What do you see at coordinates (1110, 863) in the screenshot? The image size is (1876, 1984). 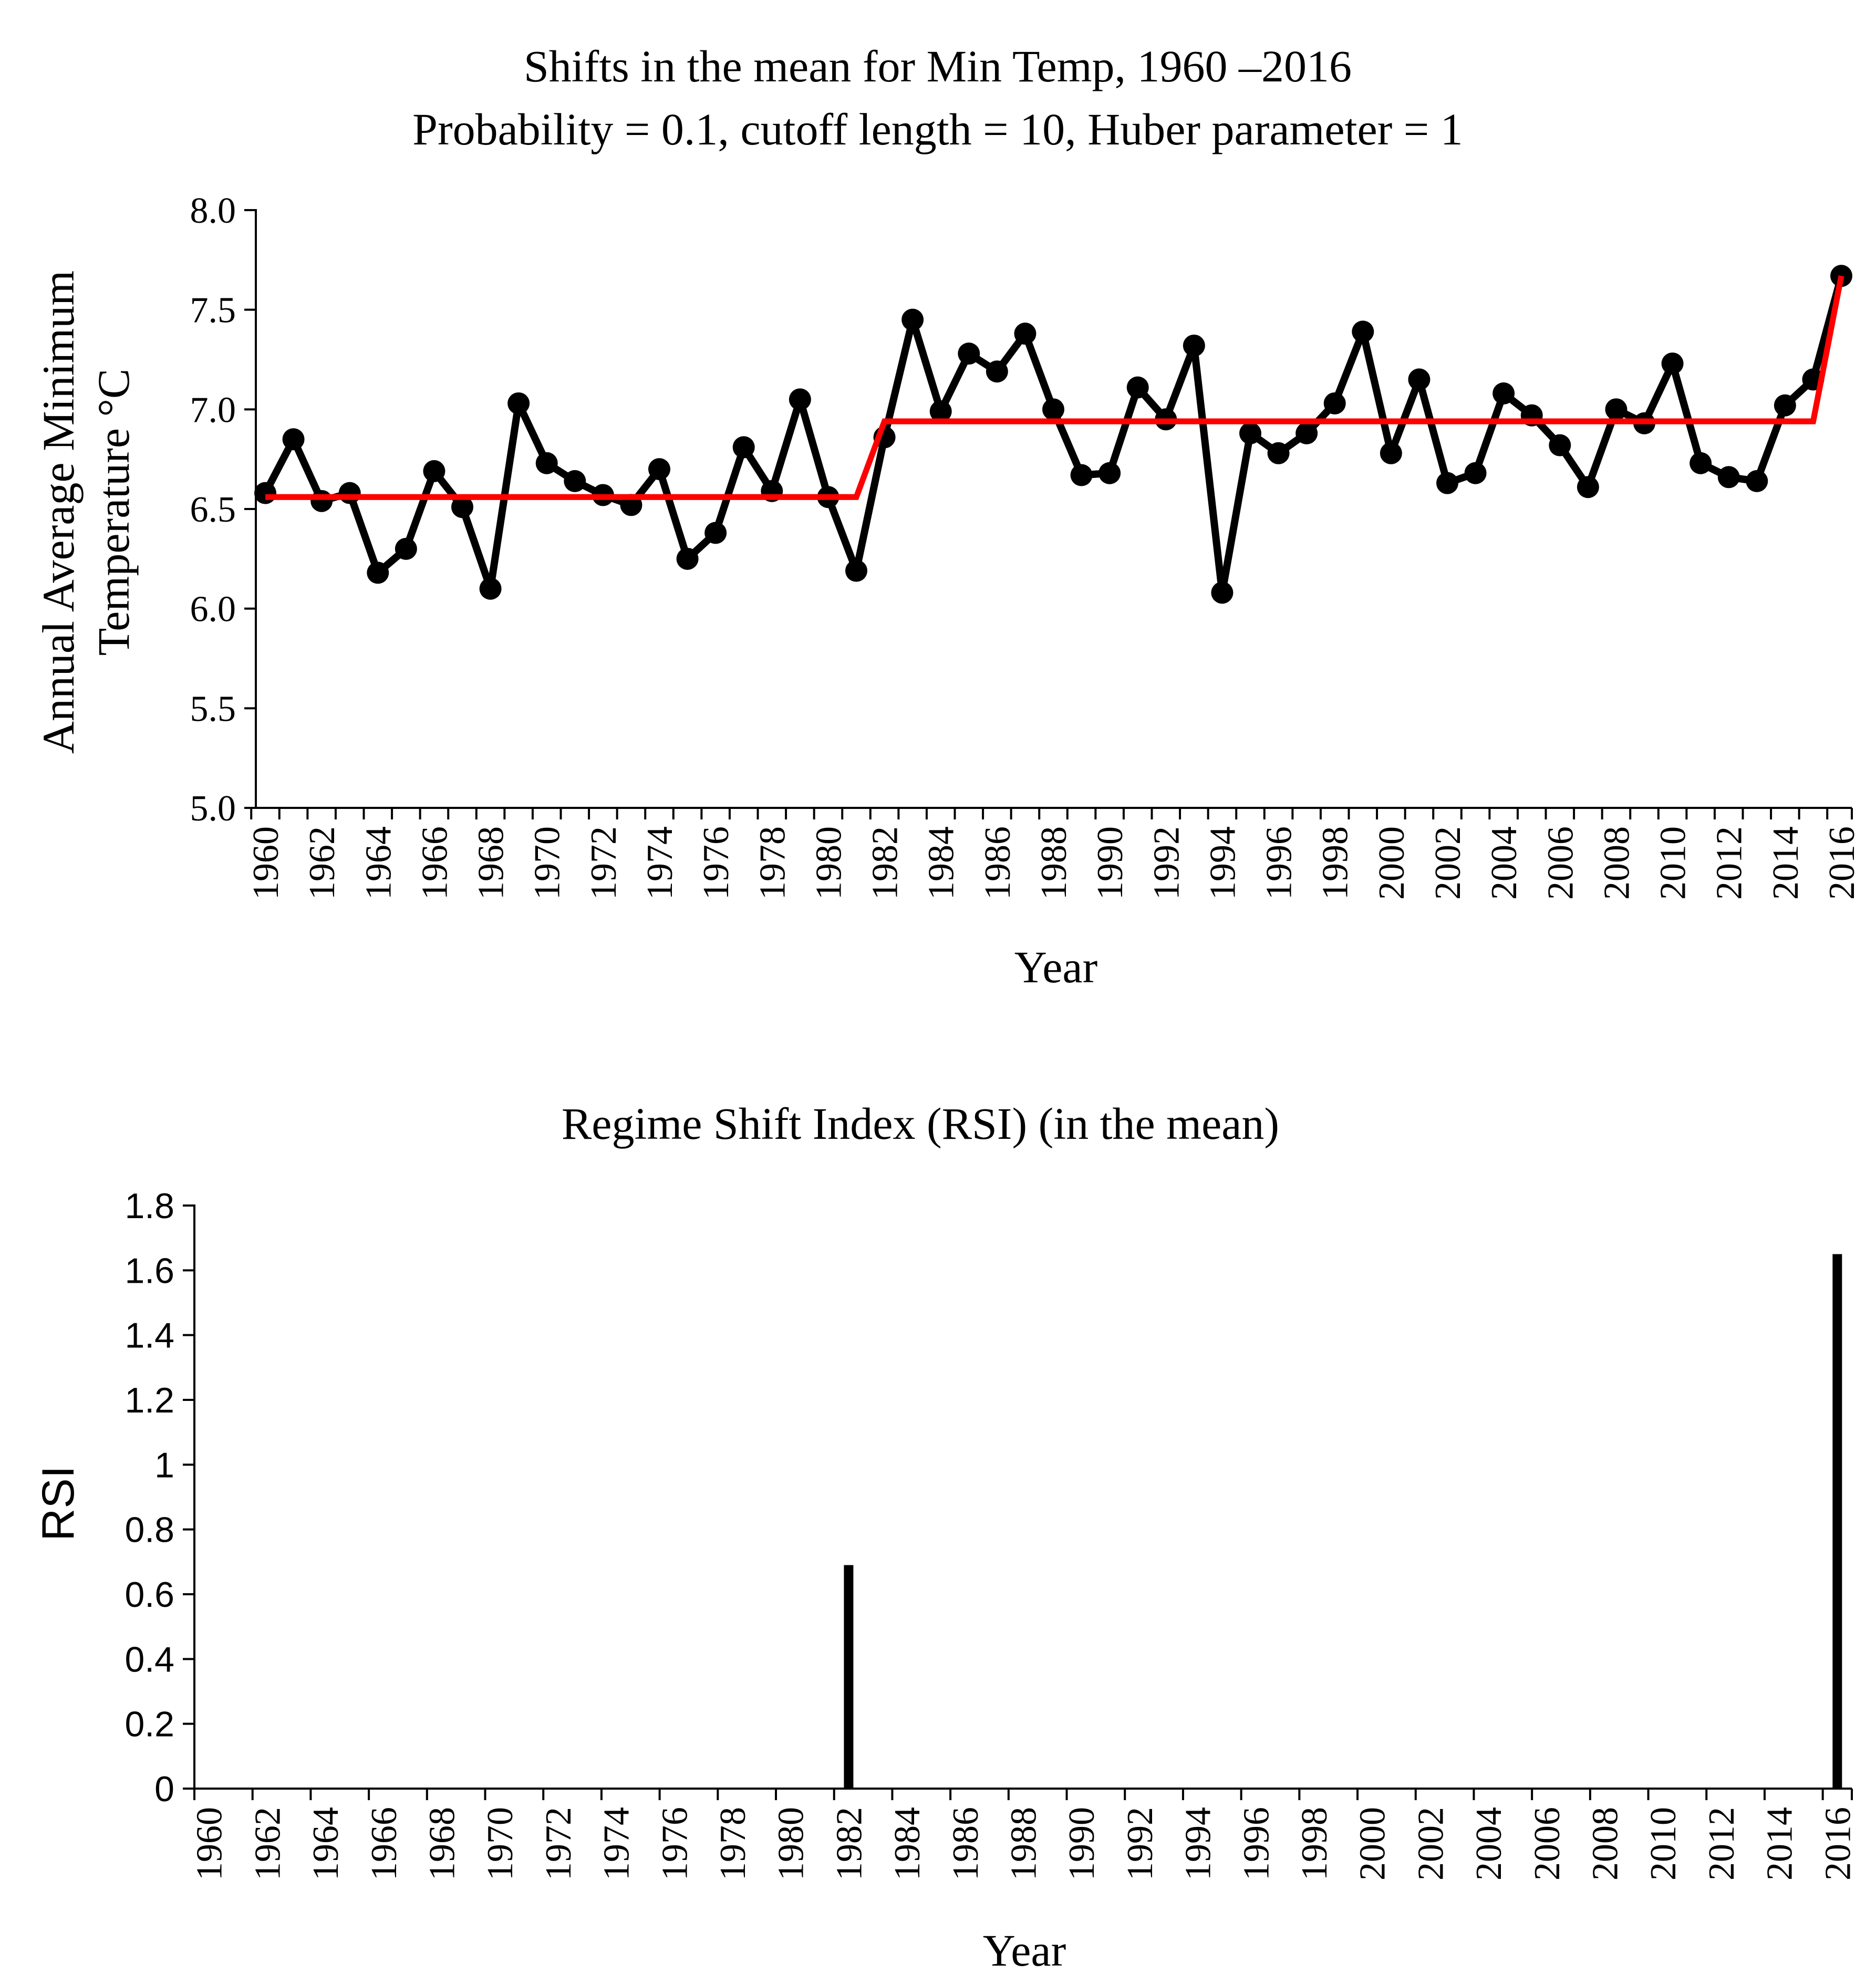 I see `chart1-x-tick-label: 1990` at bounding box center [1110, 863].